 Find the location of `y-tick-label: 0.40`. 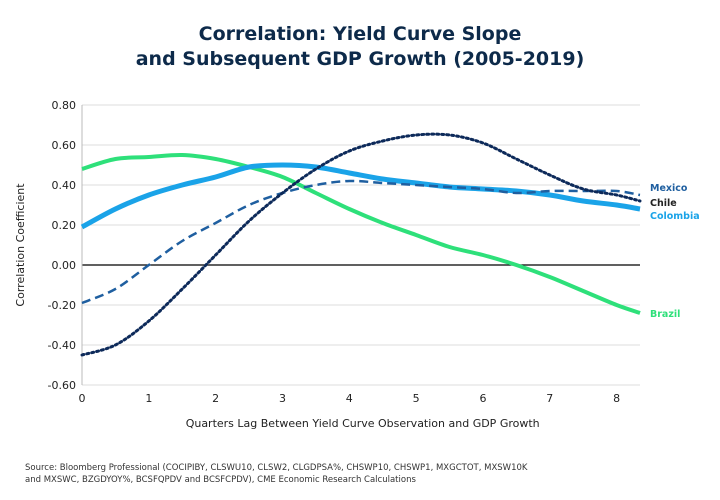

y-tick-label: 0.40 is located at coordinates (64, 185).